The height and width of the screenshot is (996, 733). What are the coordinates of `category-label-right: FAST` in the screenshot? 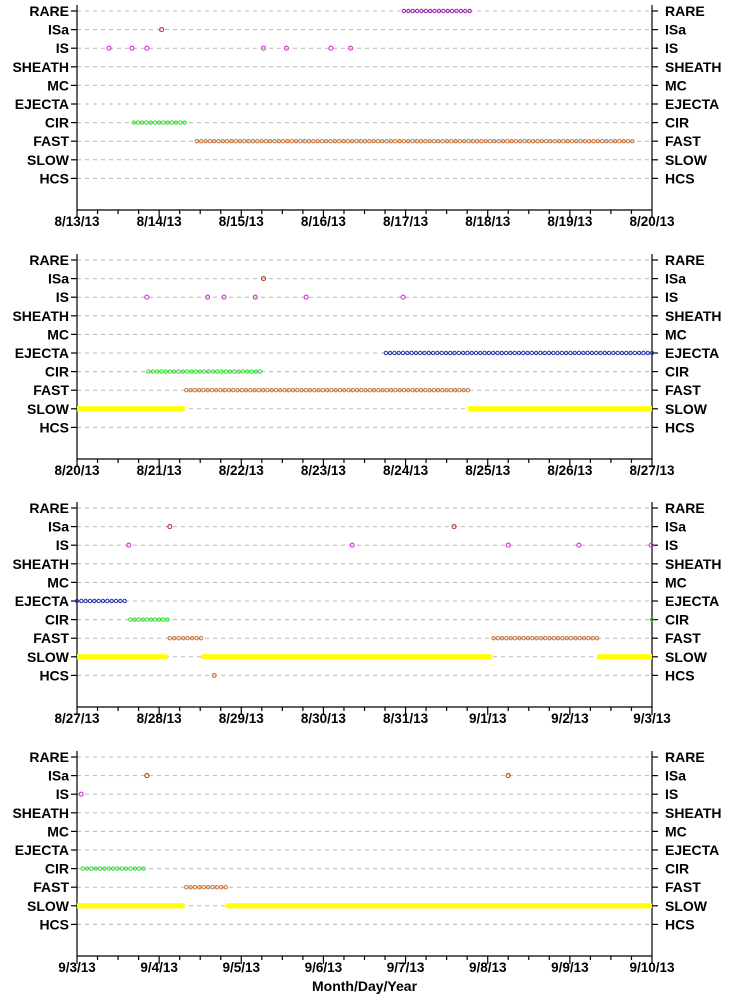 It's located at (683, 887).